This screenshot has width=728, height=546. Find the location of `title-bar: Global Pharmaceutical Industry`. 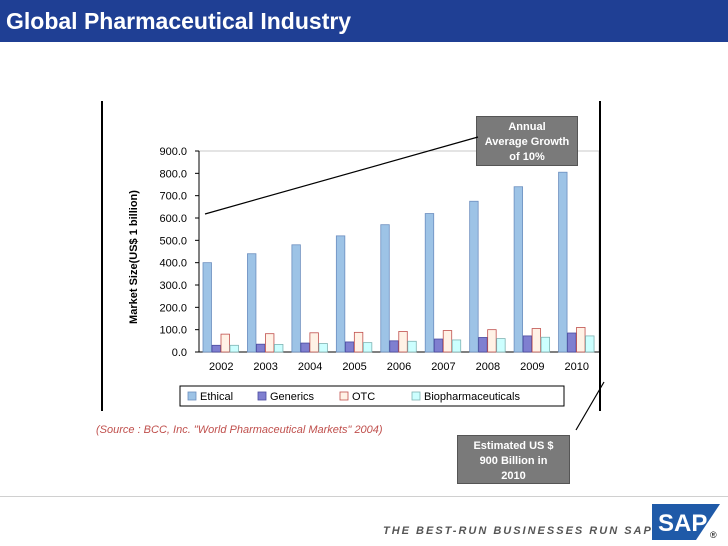

title-bar: Global Pharmaceutical Industry is located at coordinates (364, 21).